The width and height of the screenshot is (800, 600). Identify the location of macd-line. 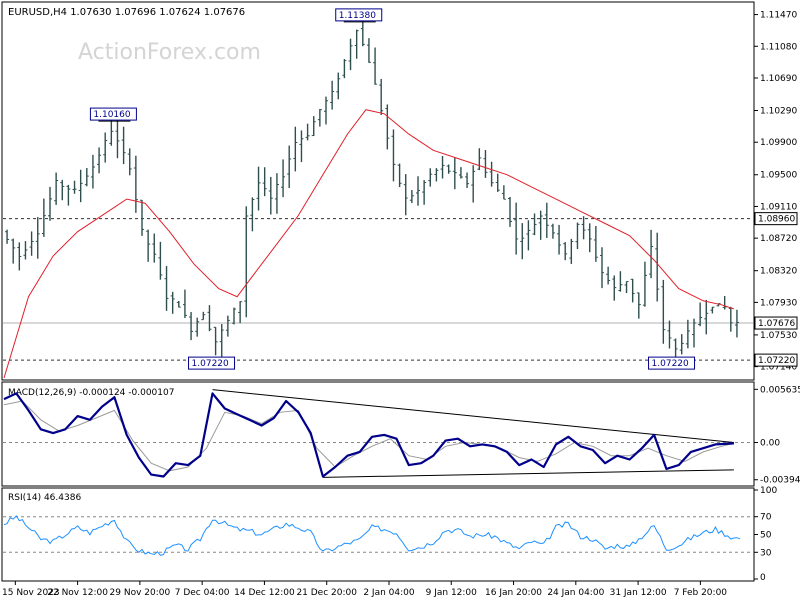
(368, 435).